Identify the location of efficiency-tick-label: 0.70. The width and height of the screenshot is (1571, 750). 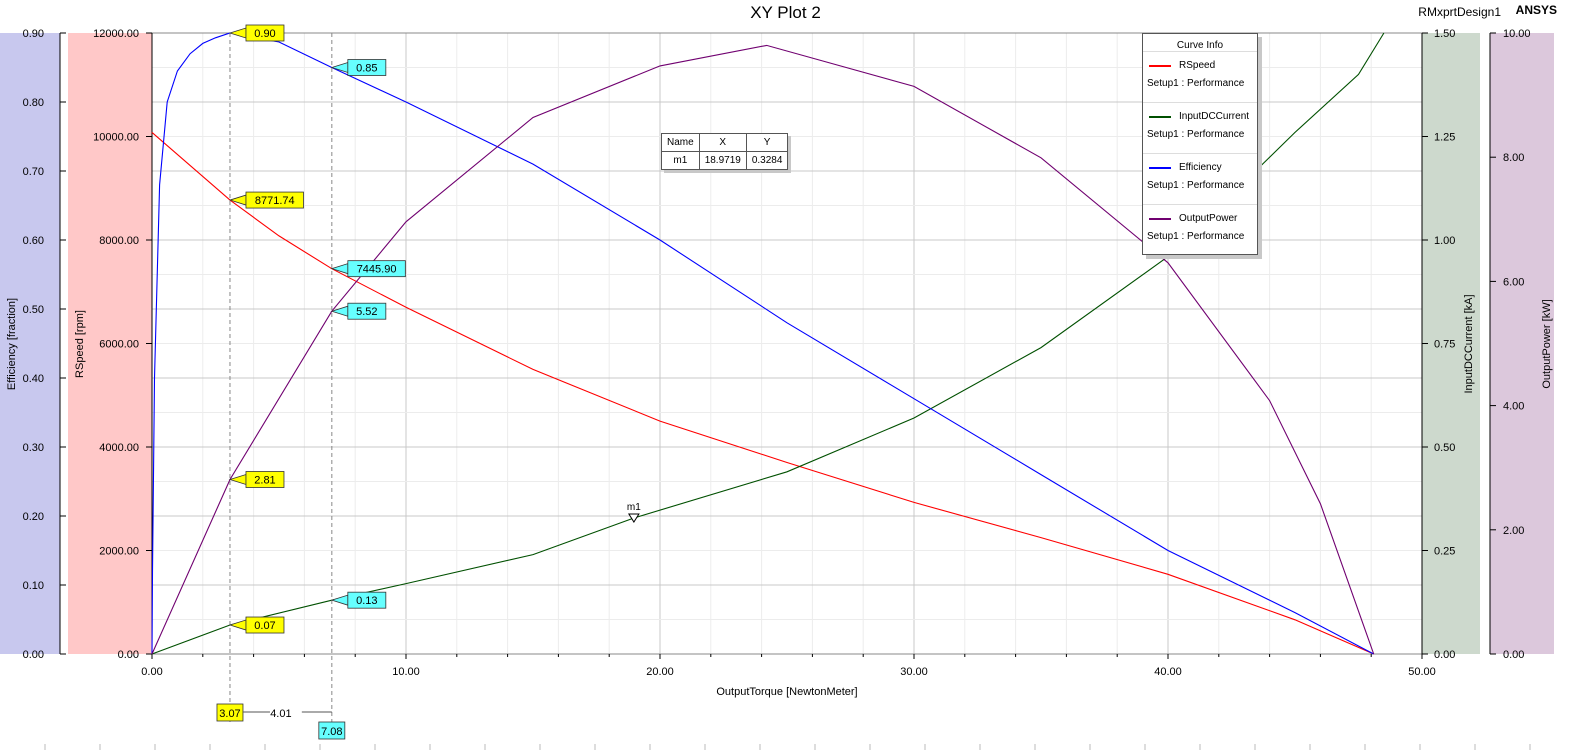
(33, 172).